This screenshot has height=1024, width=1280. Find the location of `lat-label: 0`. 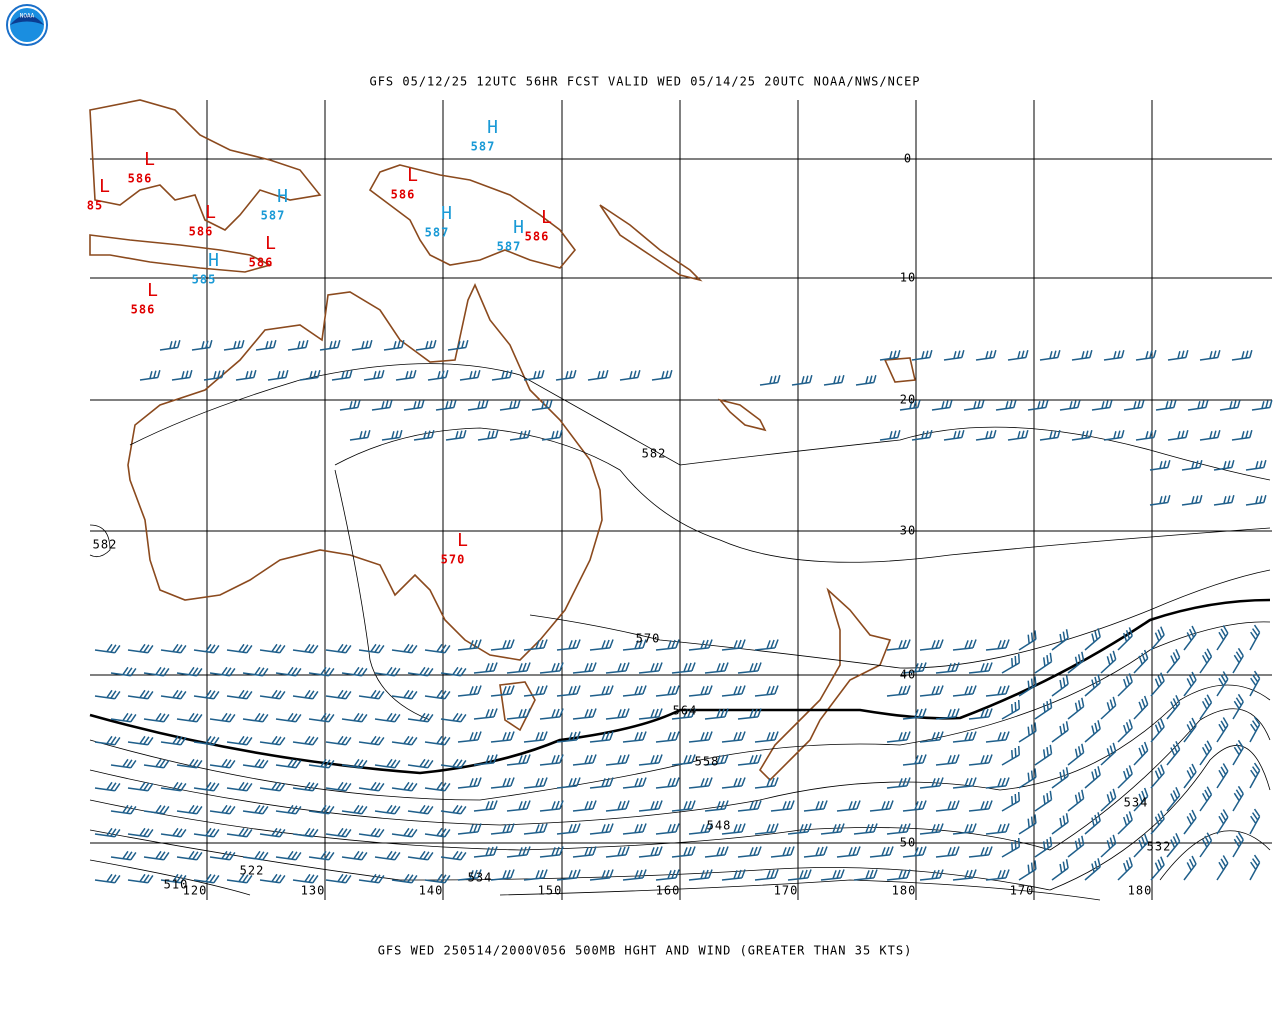

lat-label: 0 is located at coordinates (908, 159).